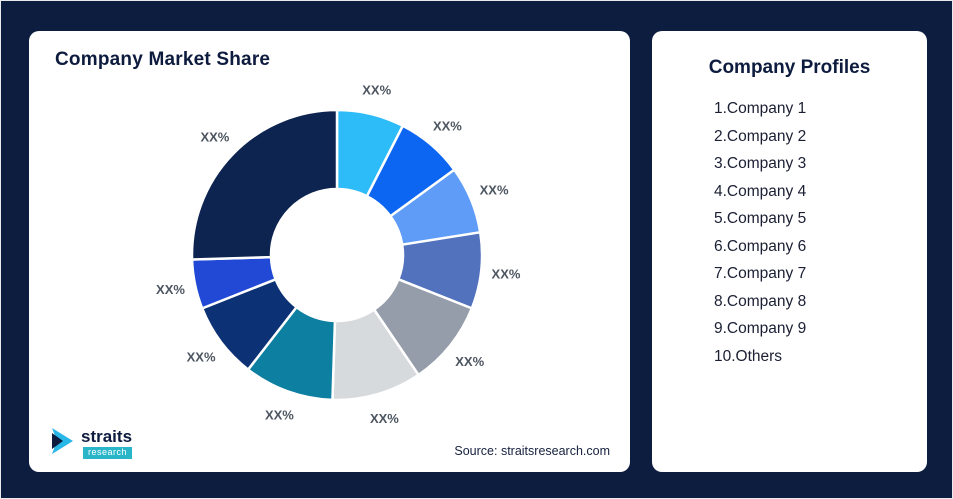  Describe the element at coordinates (107, 436) in the screenshot. I see `logo-name: straits` at that location.